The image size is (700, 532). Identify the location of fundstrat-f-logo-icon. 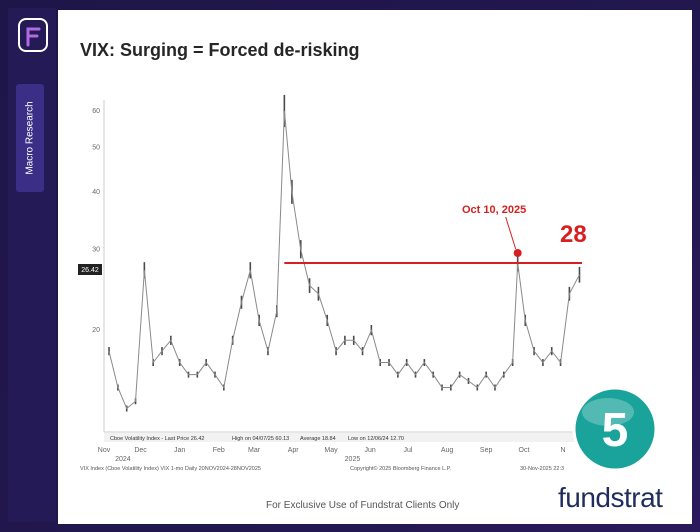
(33, 35).